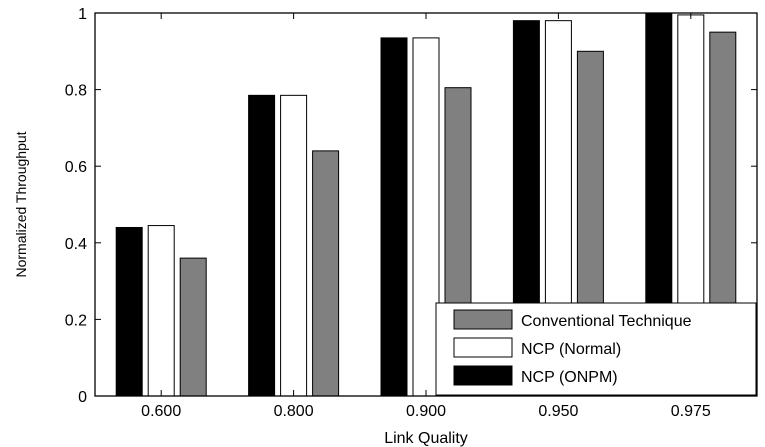 The image size is (765, 447). Describe the element at coordinates (426, 411) in the screenshot. I see `x-tick-label: 0.900` at that location.